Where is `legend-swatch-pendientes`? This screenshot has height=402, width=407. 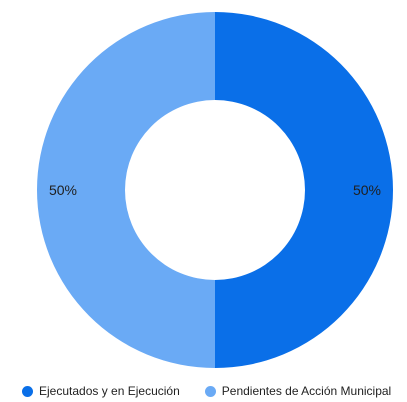 legend-swatch-pendientes is located at coordinates (210, 391).